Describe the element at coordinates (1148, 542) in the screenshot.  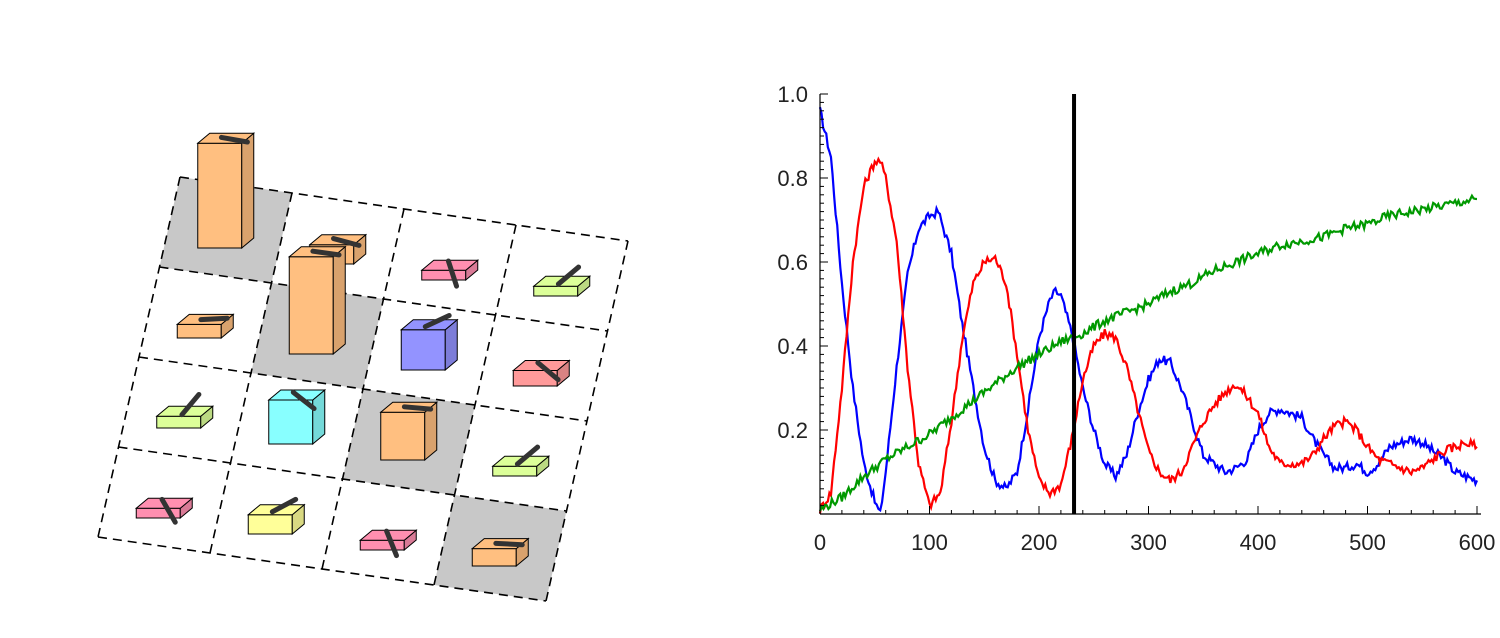
I see `x-tick-label: 300` at that location.